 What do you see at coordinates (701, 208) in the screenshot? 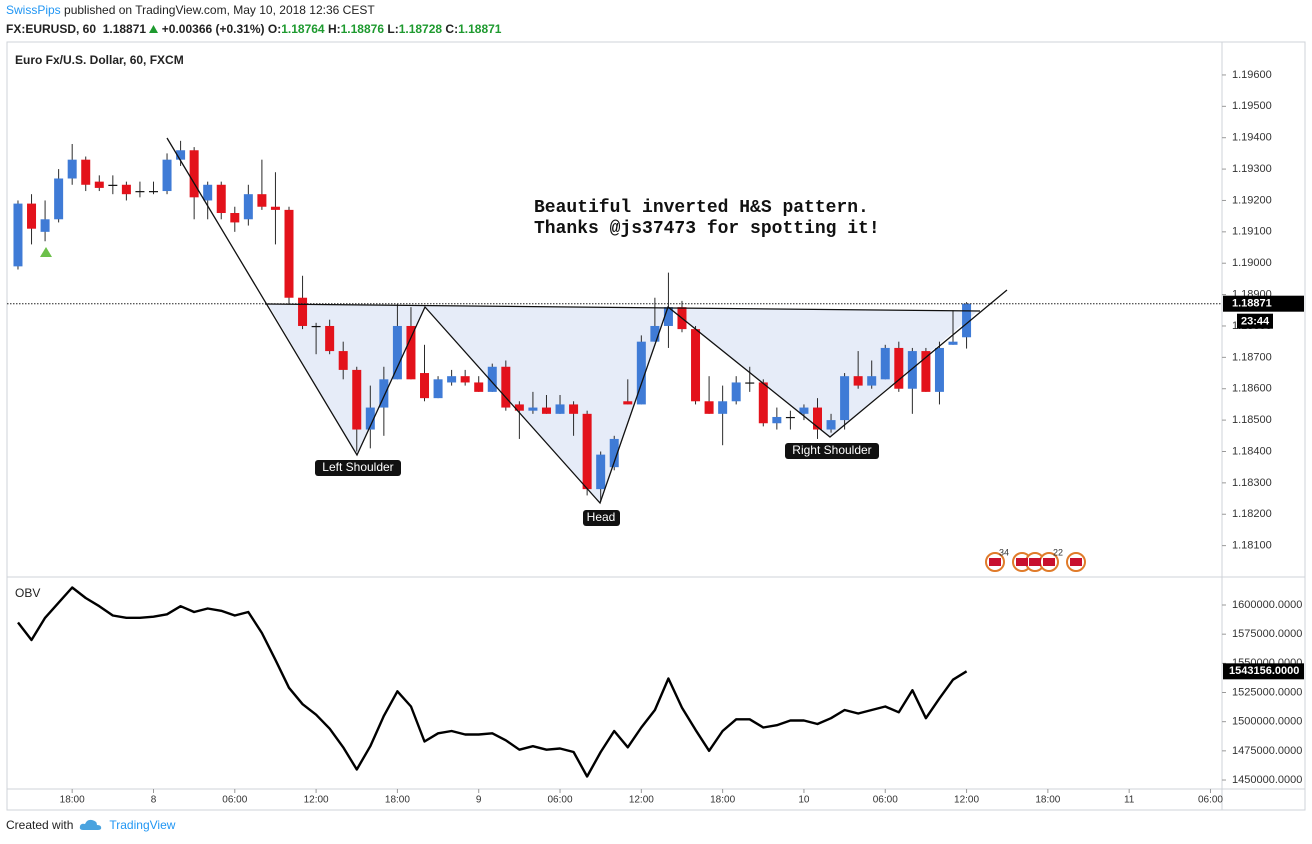
I see `annotation: Beautiful inverted H&S pattern.` at bounding box center [701, 208].